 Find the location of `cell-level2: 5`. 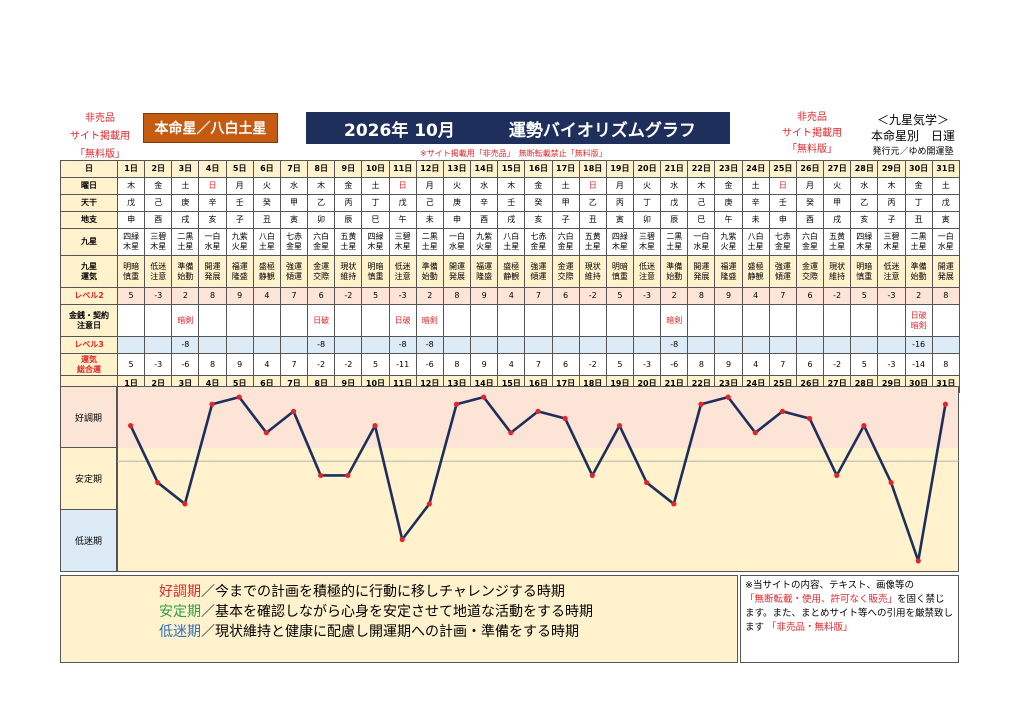

cell-level2: 5 is located at coordinates (375, 296).